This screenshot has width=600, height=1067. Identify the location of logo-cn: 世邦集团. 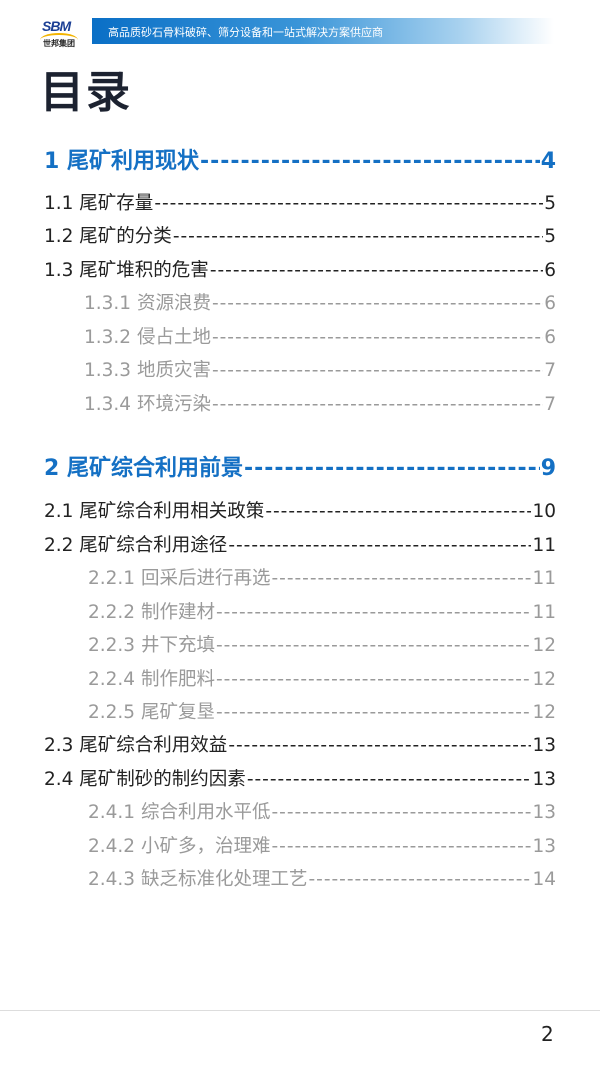
(59, 43).